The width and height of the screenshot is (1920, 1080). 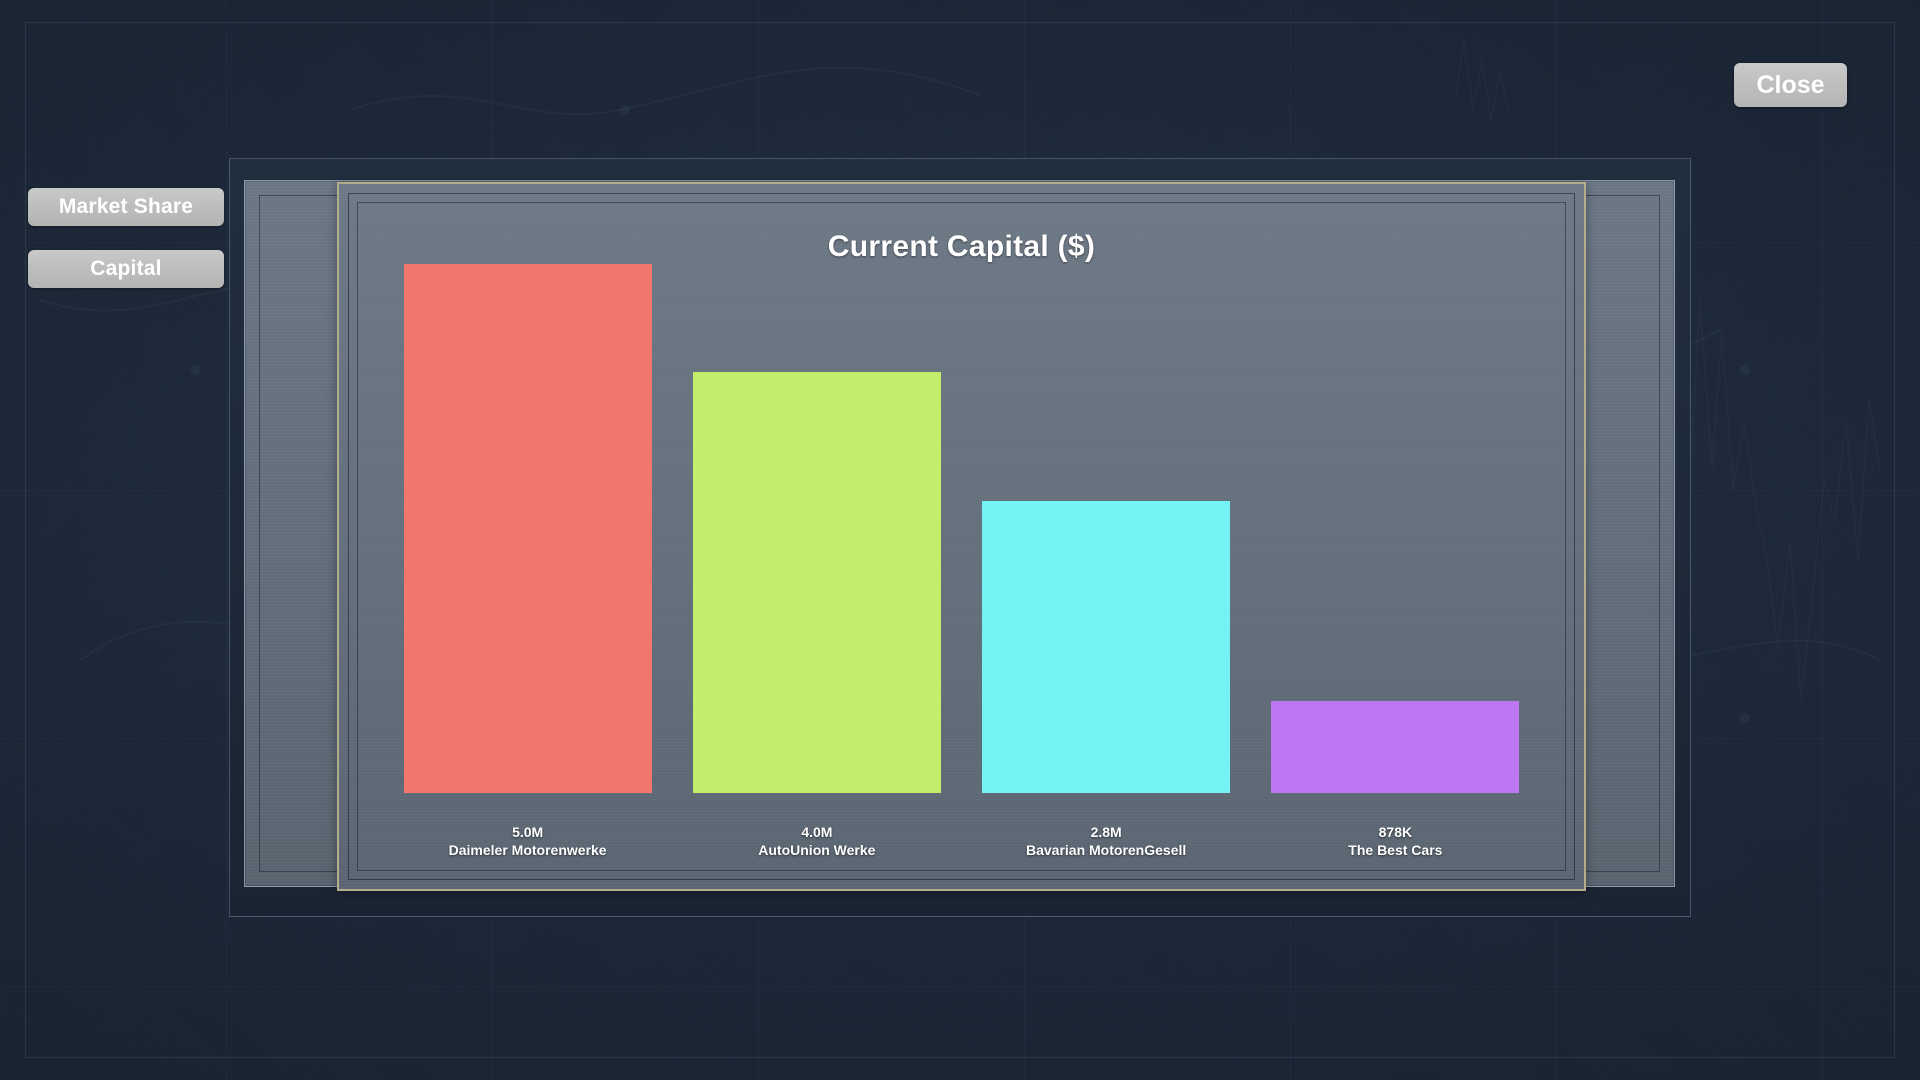 I want to click on sidebar-item-capital: Capital, so click(x=126, y=269).